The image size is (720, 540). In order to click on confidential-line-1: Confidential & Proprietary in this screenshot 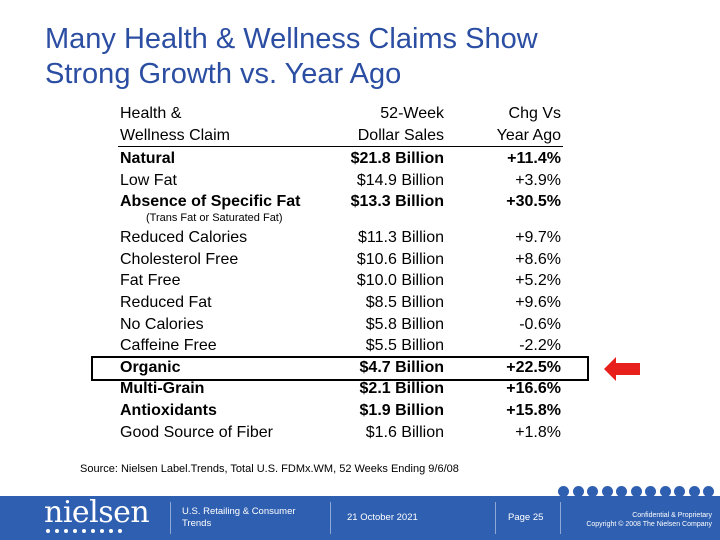, I will do `click(672, 515)`.